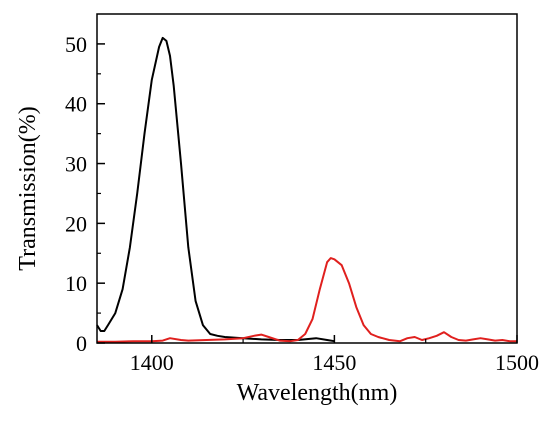 The width and height of the screenshot is (550, 421). Describe the element at coordinates (152, 362) in the screenshot. I see `x-tick-label: 1400` at that location.